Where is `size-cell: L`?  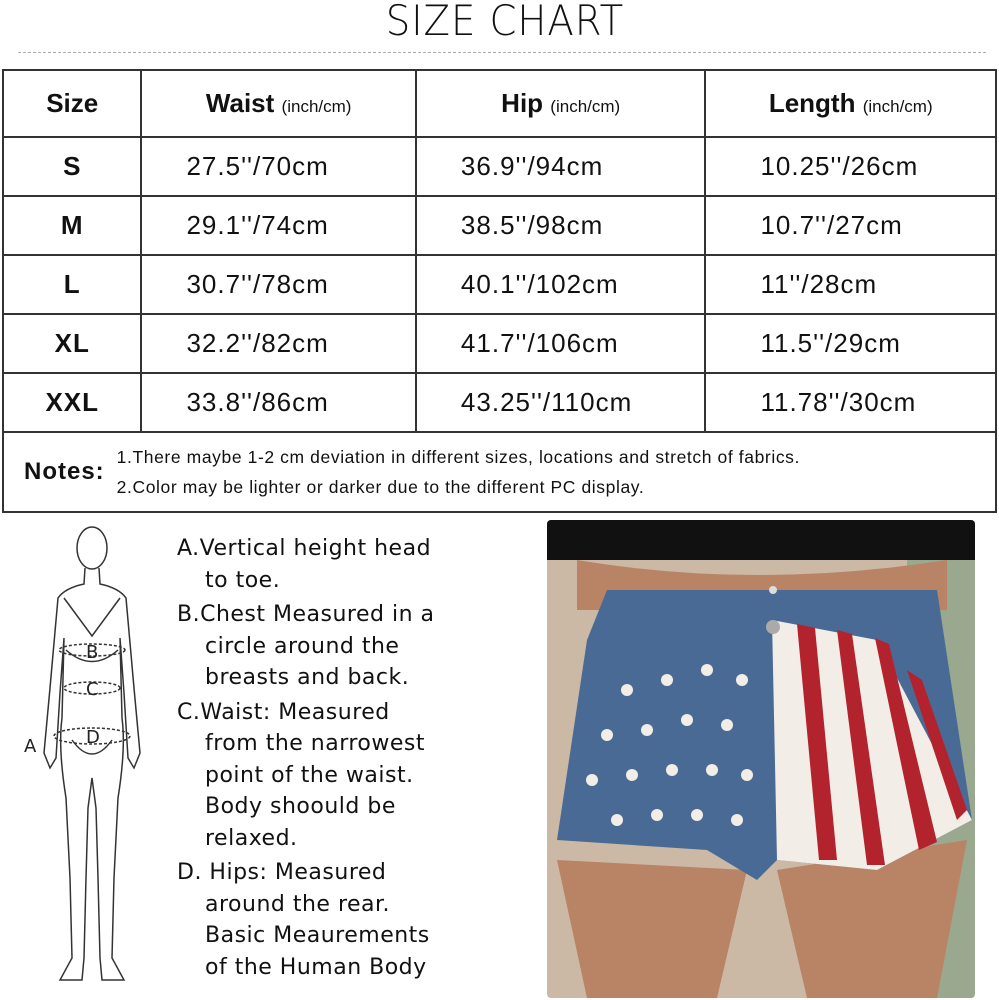
size-cell: L is located at coordinates (72, 284).